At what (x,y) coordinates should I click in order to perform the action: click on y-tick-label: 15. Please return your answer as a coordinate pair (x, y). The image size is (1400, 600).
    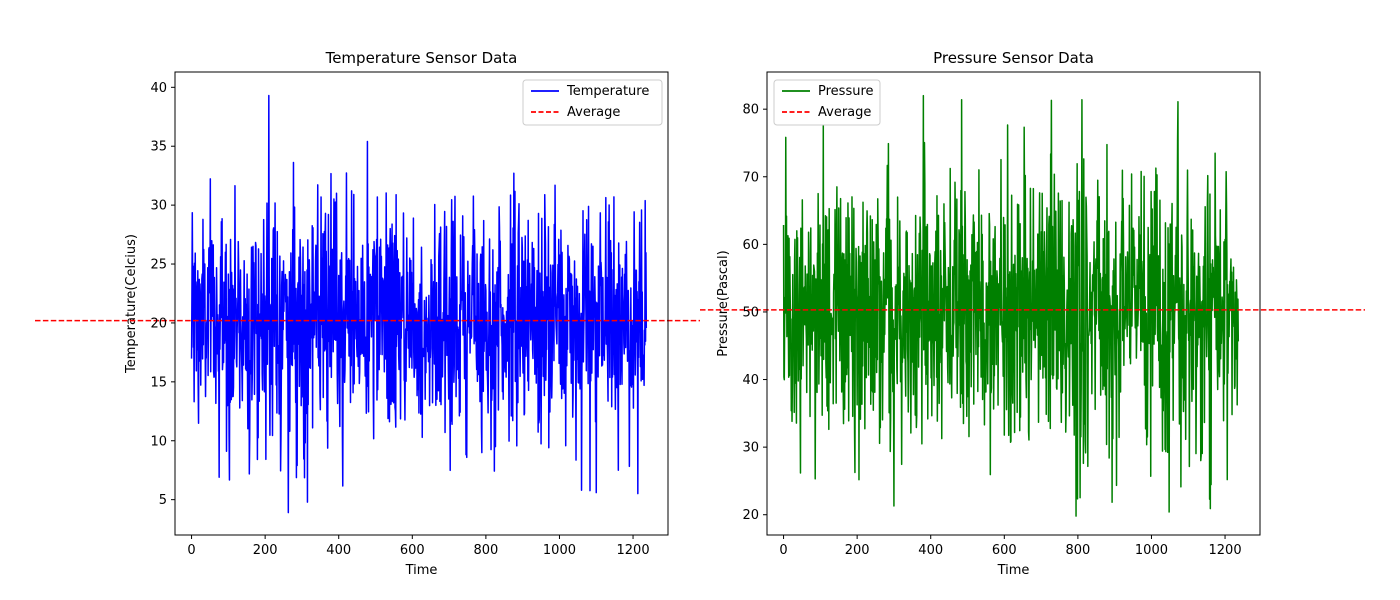
    Looking at the image, I should click on (158, 382).